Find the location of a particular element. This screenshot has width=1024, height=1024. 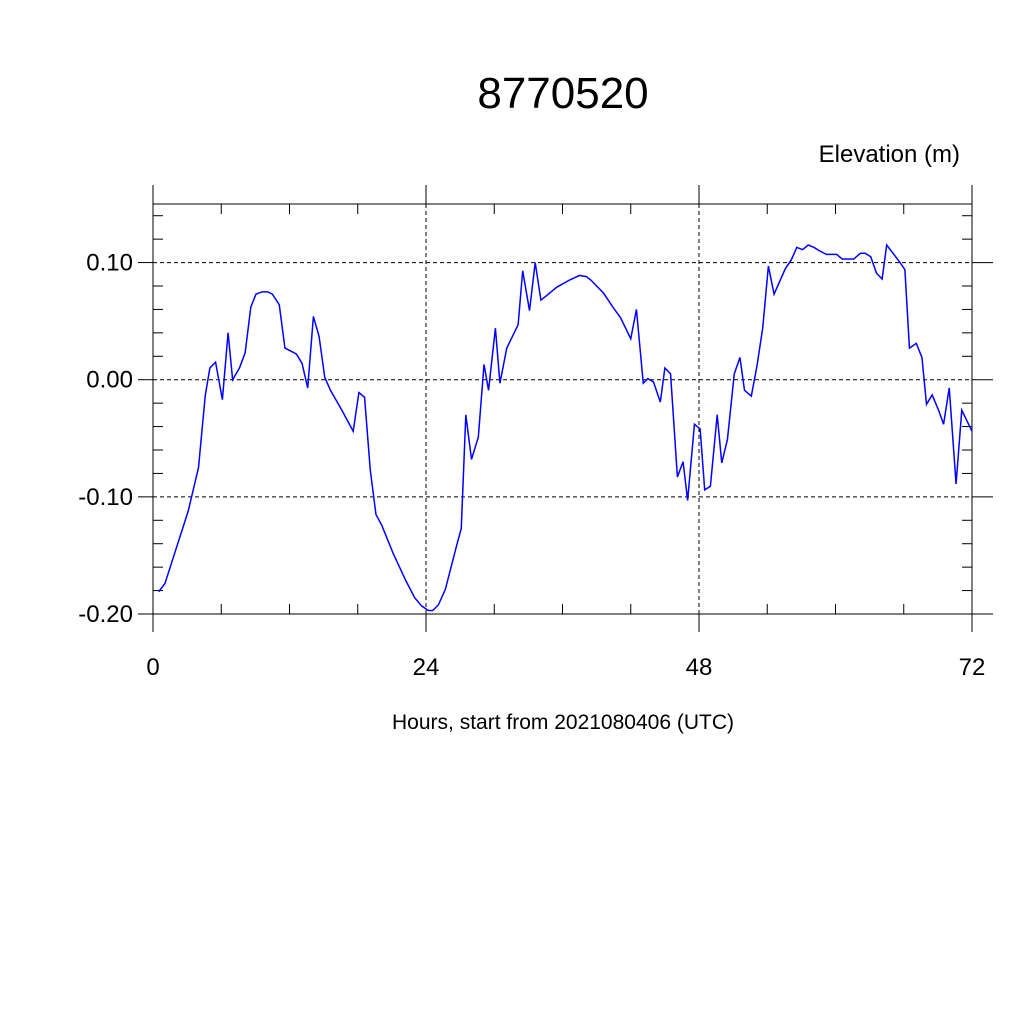

chart-title: 8770520 is located at coordinates (562, 93).